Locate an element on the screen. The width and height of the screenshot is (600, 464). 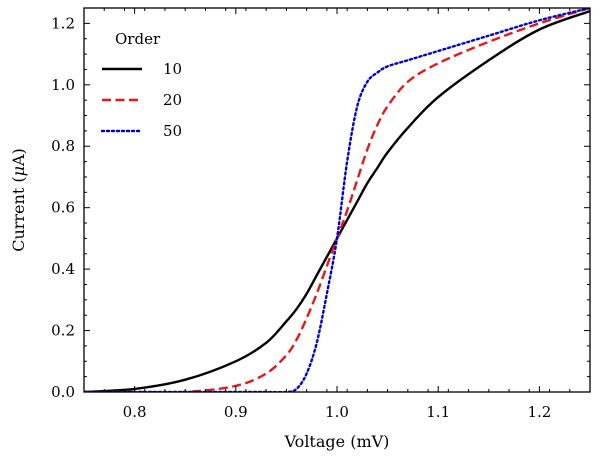
legend: Order 10 20 50 is located at coordinates (141, 85).